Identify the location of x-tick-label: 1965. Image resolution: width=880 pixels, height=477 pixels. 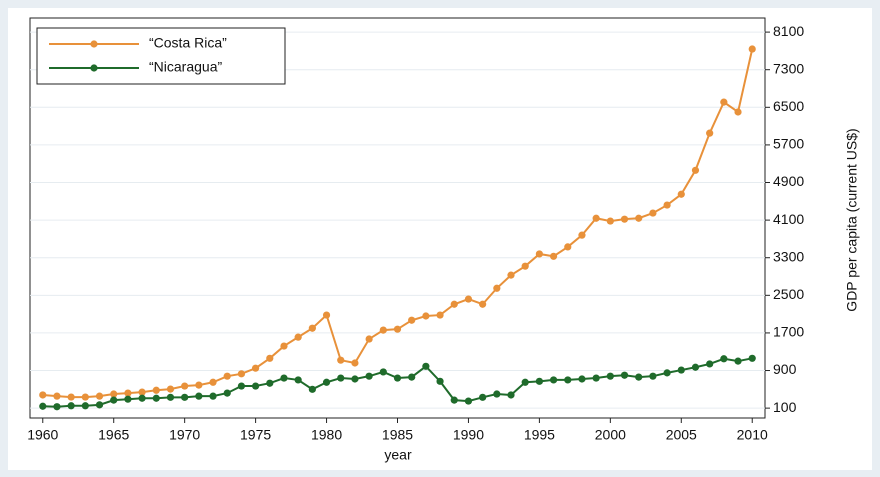
(113, 435).